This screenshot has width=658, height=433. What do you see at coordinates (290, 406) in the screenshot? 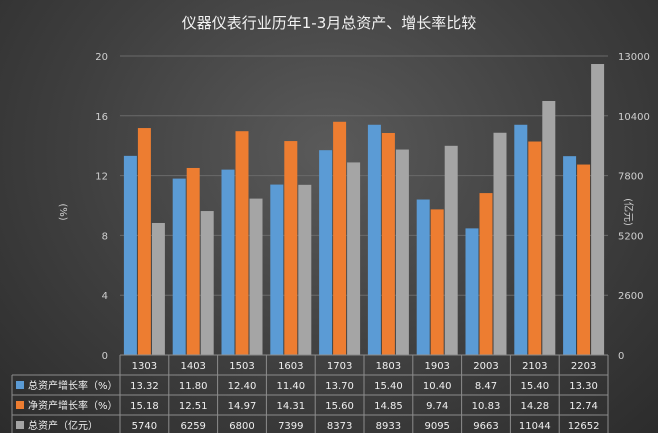
I see `data-label: 14.31` at bounding box center [290, 406].